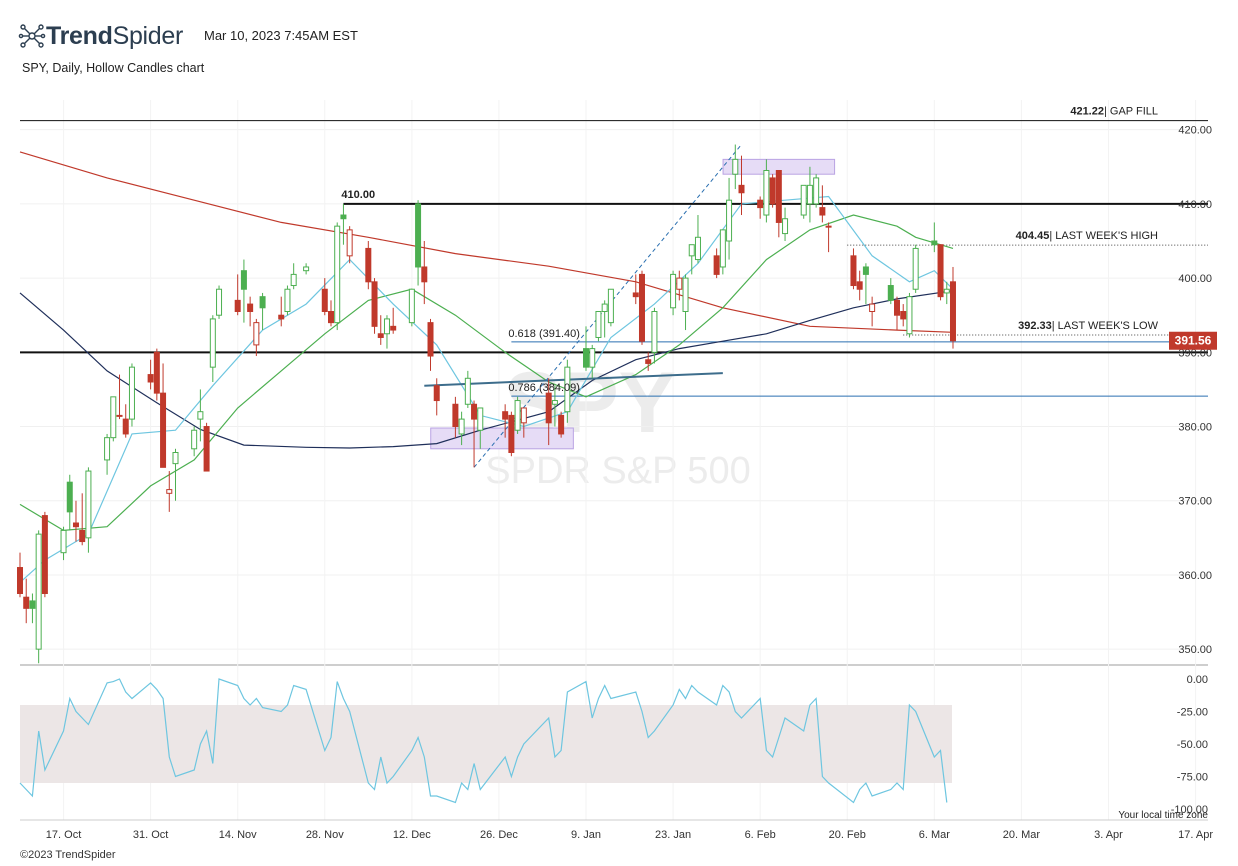 The image size is (1238, 866). Describe the element at coordinates (586, 835) in the screenshot. I see `time-tick-label: 9. Jan` at that location.